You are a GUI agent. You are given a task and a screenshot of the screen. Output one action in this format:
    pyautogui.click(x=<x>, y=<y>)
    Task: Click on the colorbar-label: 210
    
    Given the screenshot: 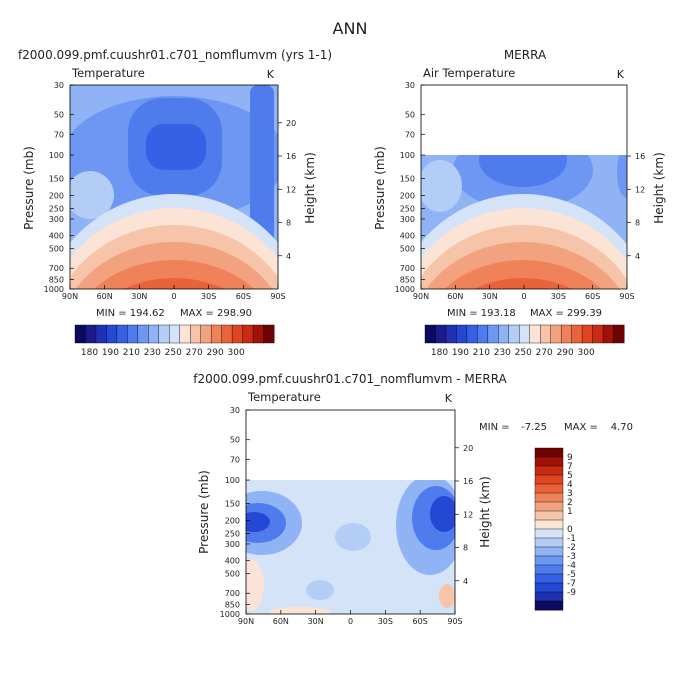 What is the action you would take?
    pyautogui.click(x=131, y=353)
    